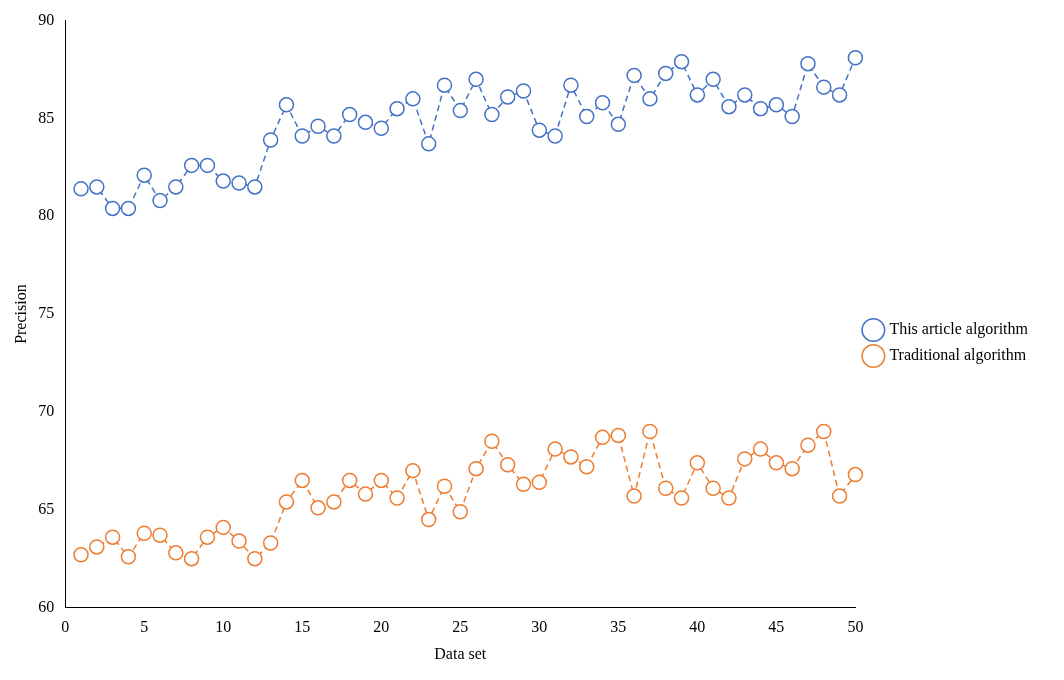 The width and height of the screenshot is (1064, 680). What do you see at coordinates (46, 19) in the screenshot?
I see `y-tick-label: 90` at bounding box center [46, 19].